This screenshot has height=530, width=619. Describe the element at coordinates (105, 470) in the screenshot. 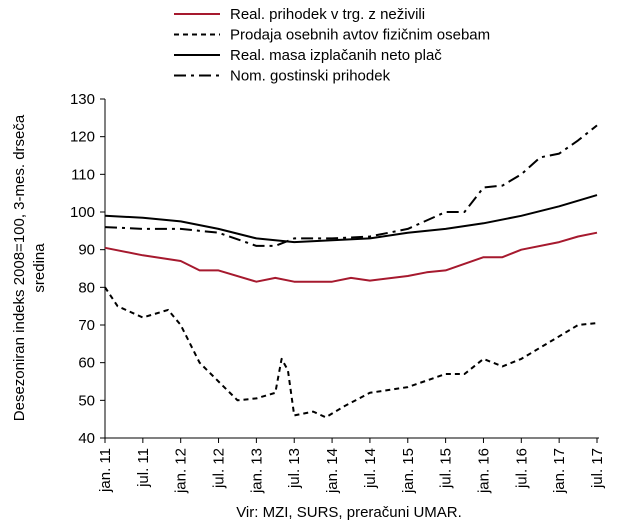

I see `x-tick-label: jan. 11` at that location.